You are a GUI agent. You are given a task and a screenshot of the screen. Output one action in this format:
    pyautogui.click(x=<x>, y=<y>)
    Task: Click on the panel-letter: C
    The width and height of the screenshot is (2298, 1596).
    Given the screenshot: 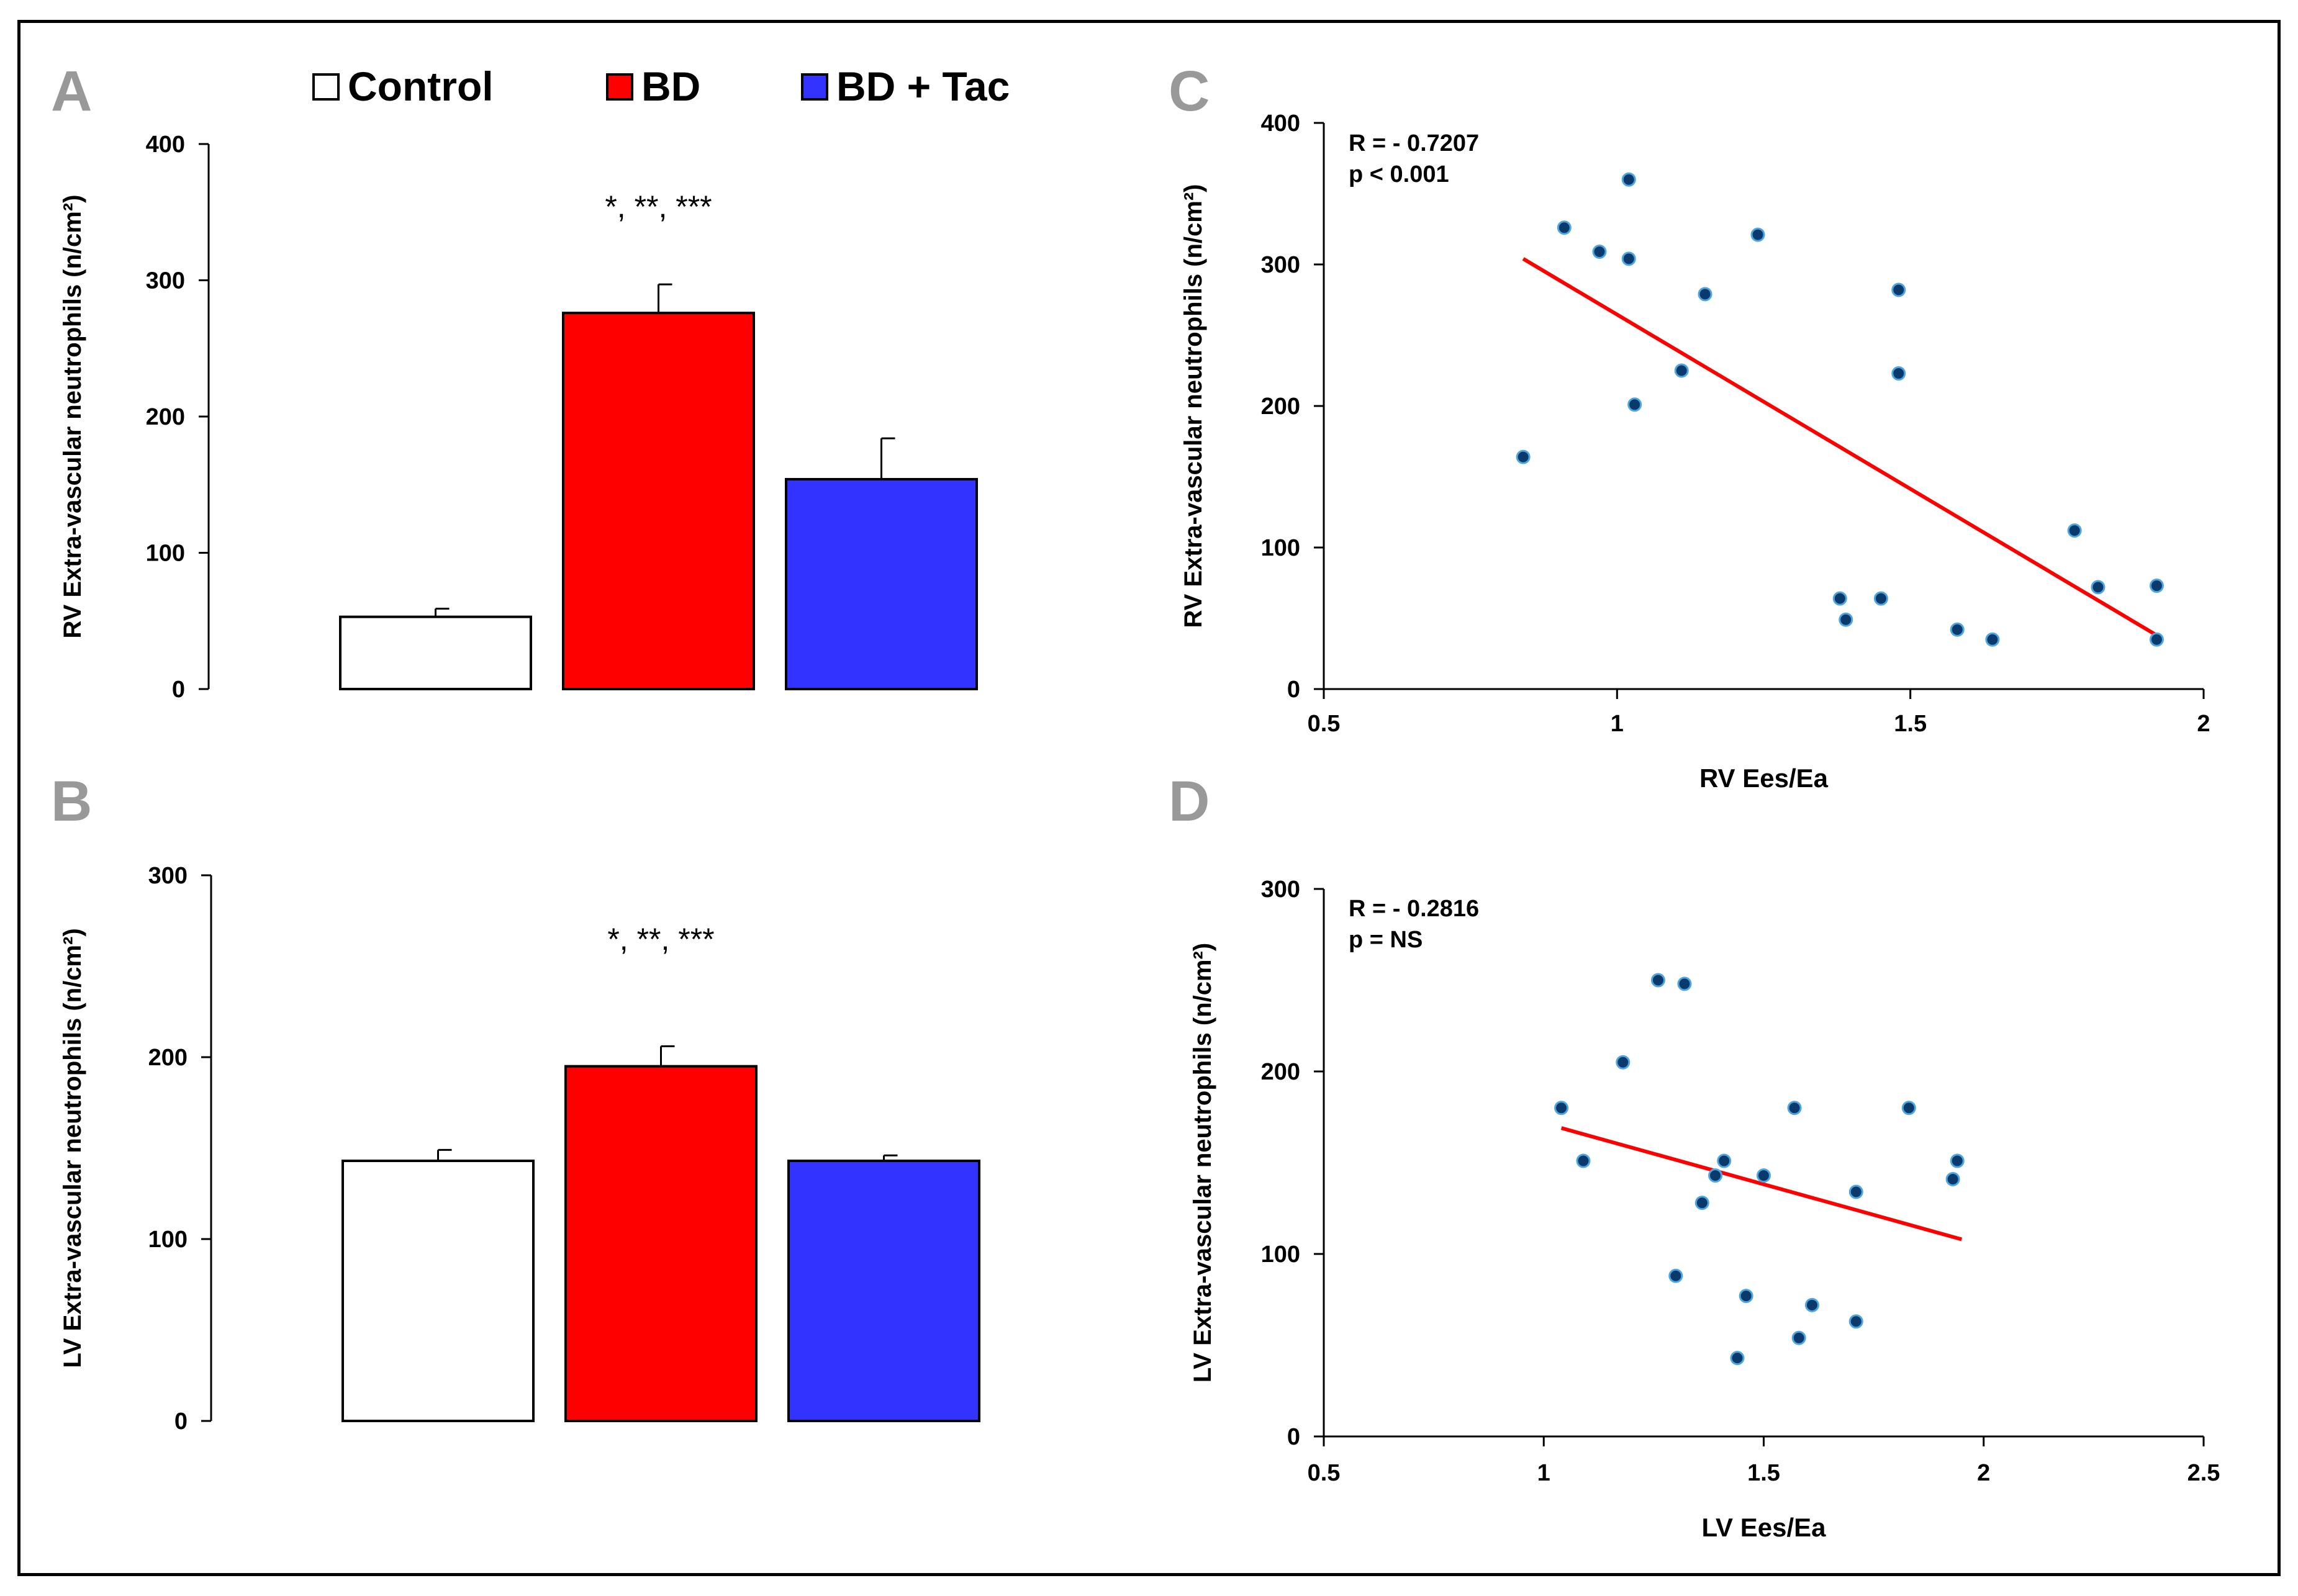 What is the action you would take?
    pyautogui.click(x=1190, y=91)
    